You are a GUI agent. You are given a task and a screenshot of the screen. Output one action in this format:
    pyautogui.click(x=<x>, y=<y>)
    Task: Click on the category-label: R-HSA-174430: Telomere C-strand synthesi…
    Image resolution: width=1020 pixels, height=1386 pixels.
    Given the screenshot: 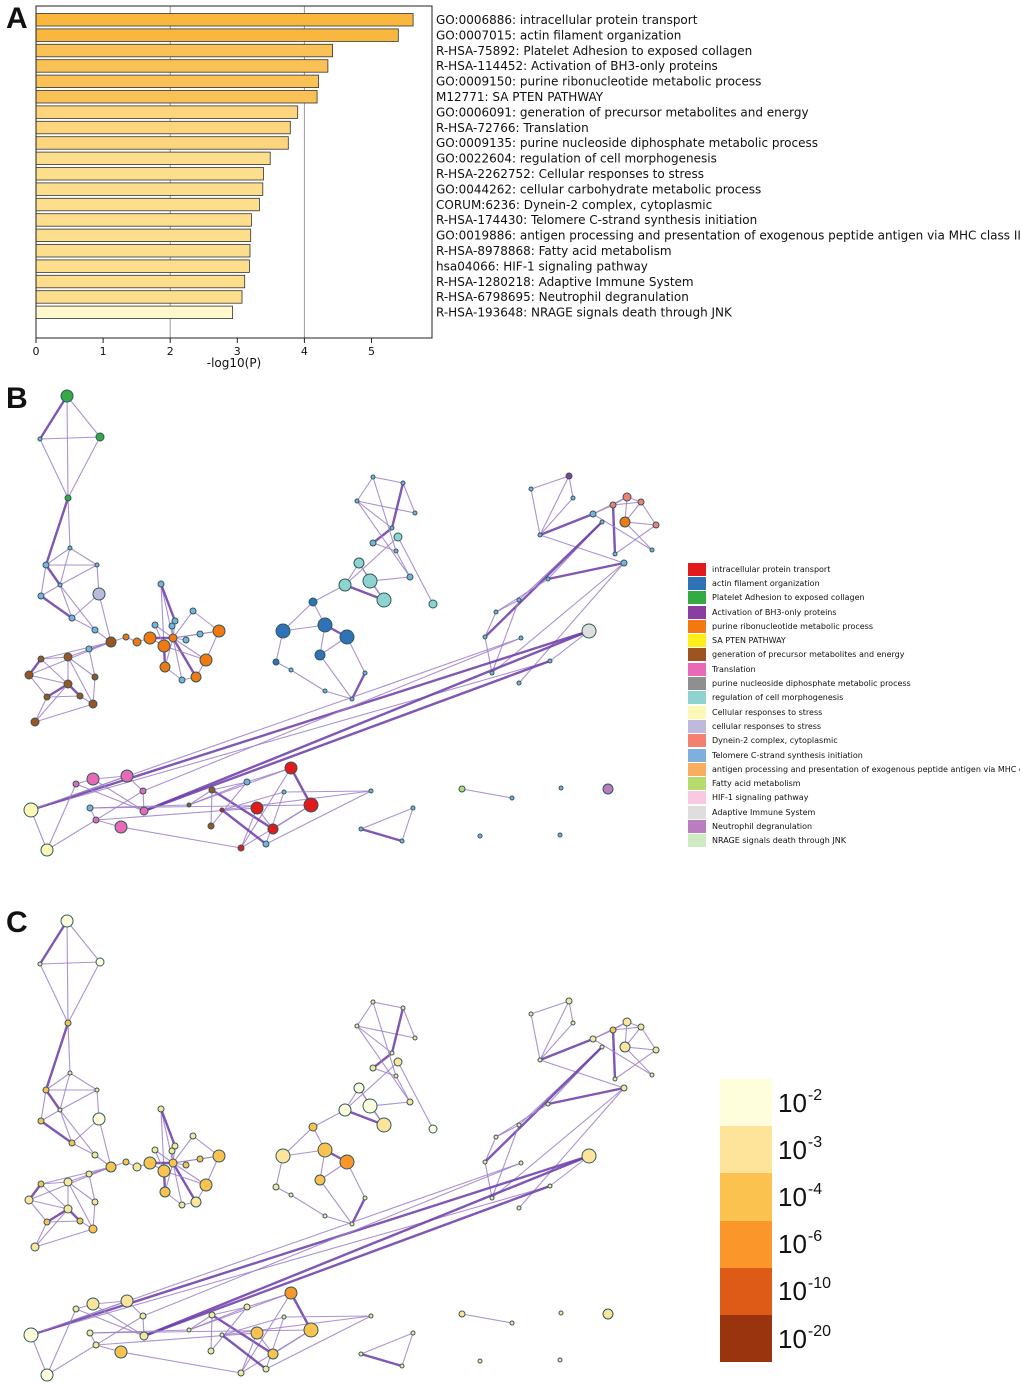 What is the action you would take?
    pyautogui.click(x=596, y=220)
    